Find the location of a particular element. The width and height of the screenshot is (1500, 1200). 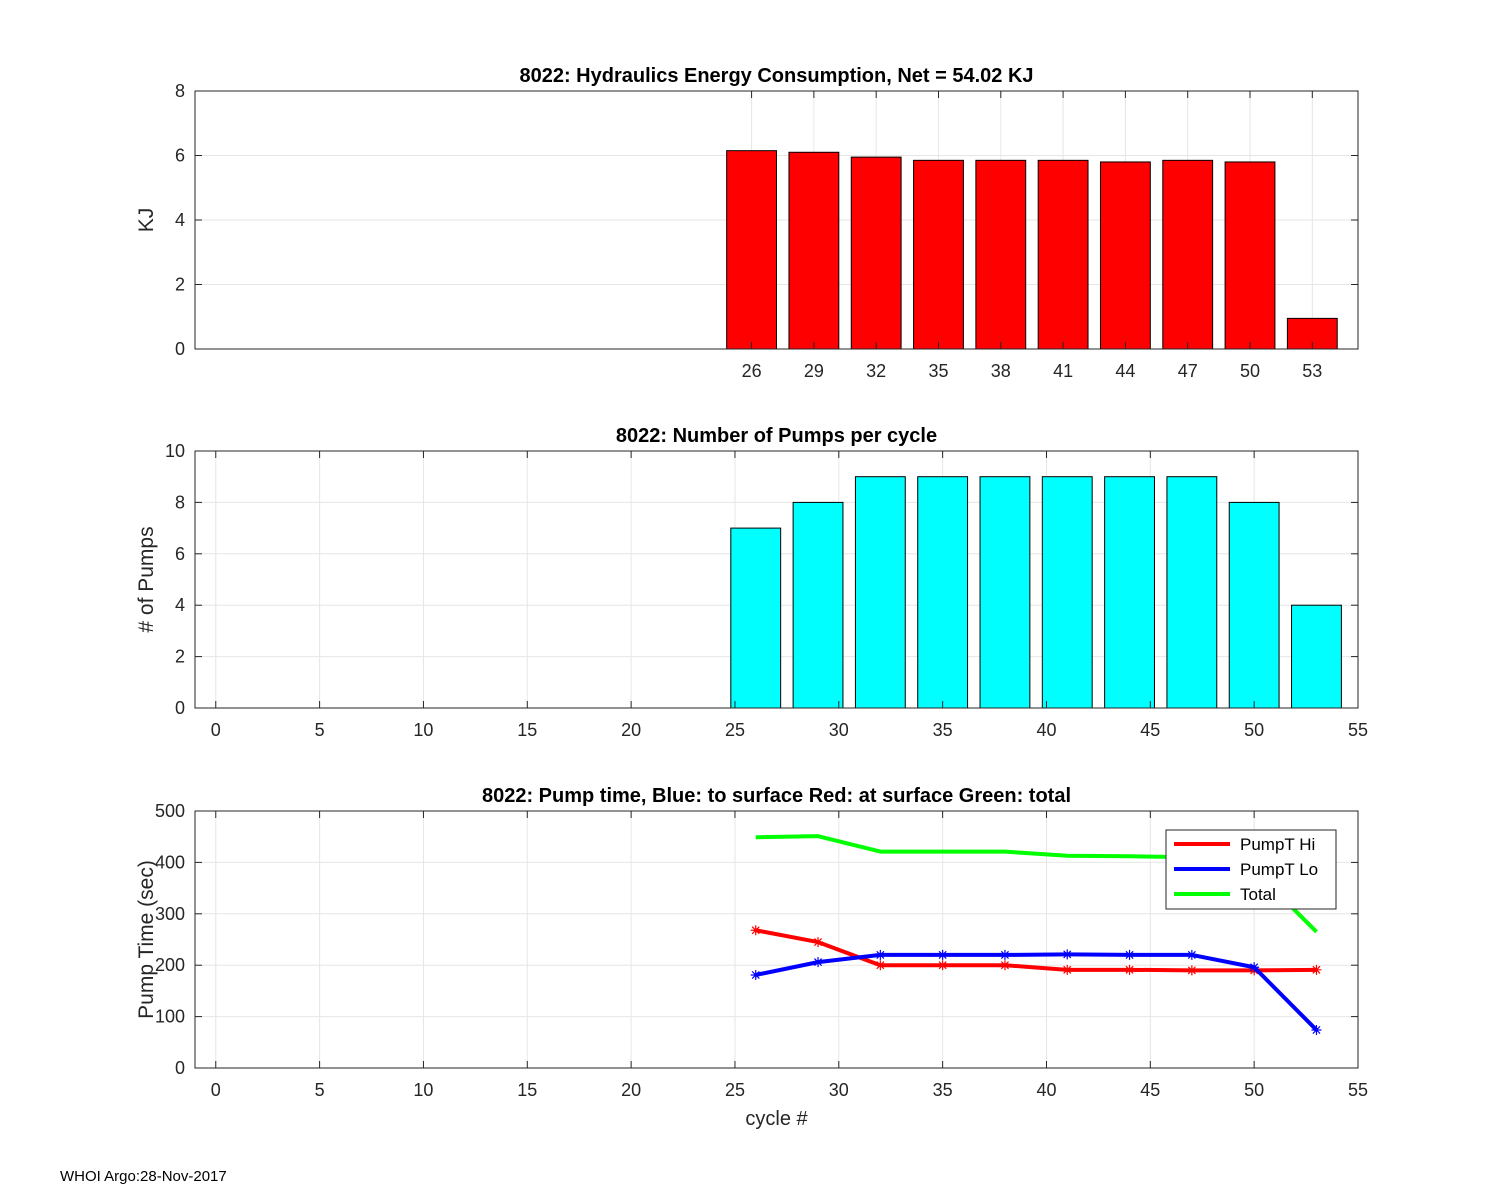

x-tick-label: 41 is located at coordinates (1063, 371).